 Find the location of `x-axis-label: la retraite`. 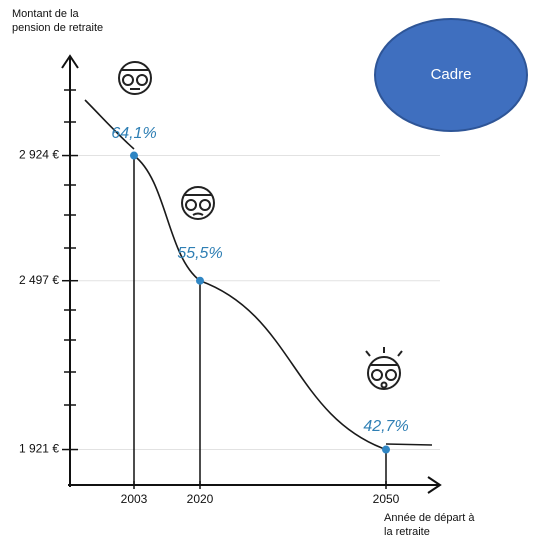

x-axis-label: la retraite is located at coordinates (407, 532).